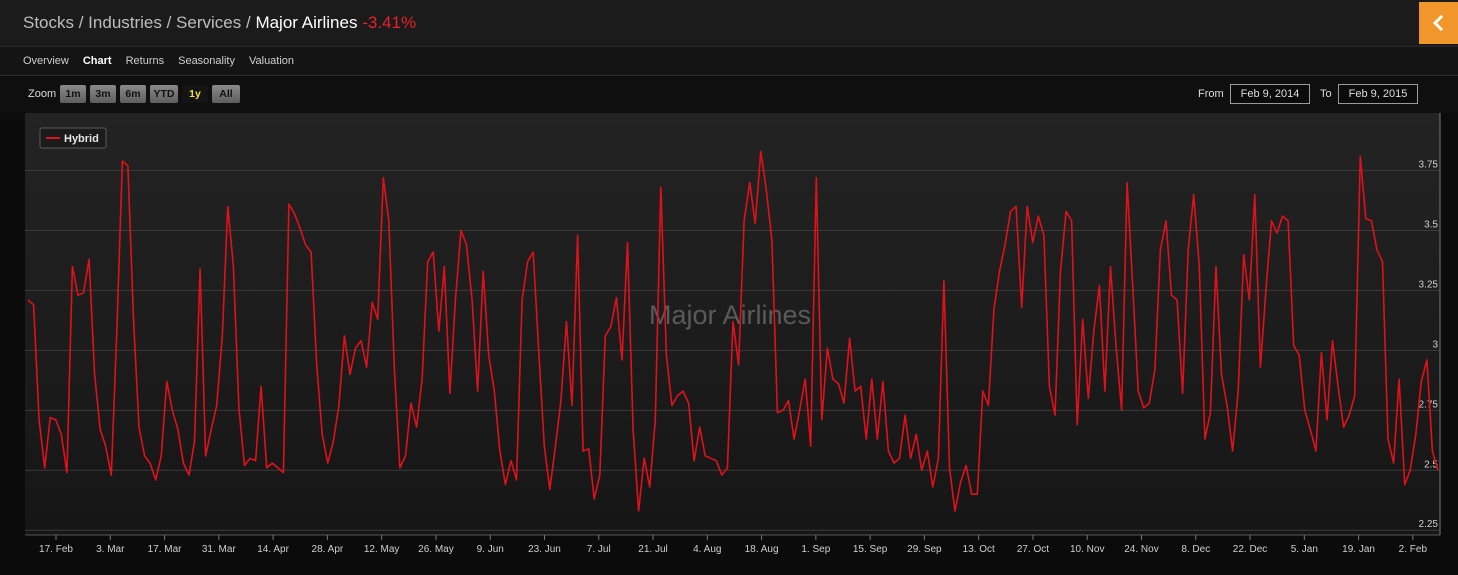  Describe the element at coordinates (273, 549) in the screenshot. I see `x-tick-label: 14. Apr` at that location.